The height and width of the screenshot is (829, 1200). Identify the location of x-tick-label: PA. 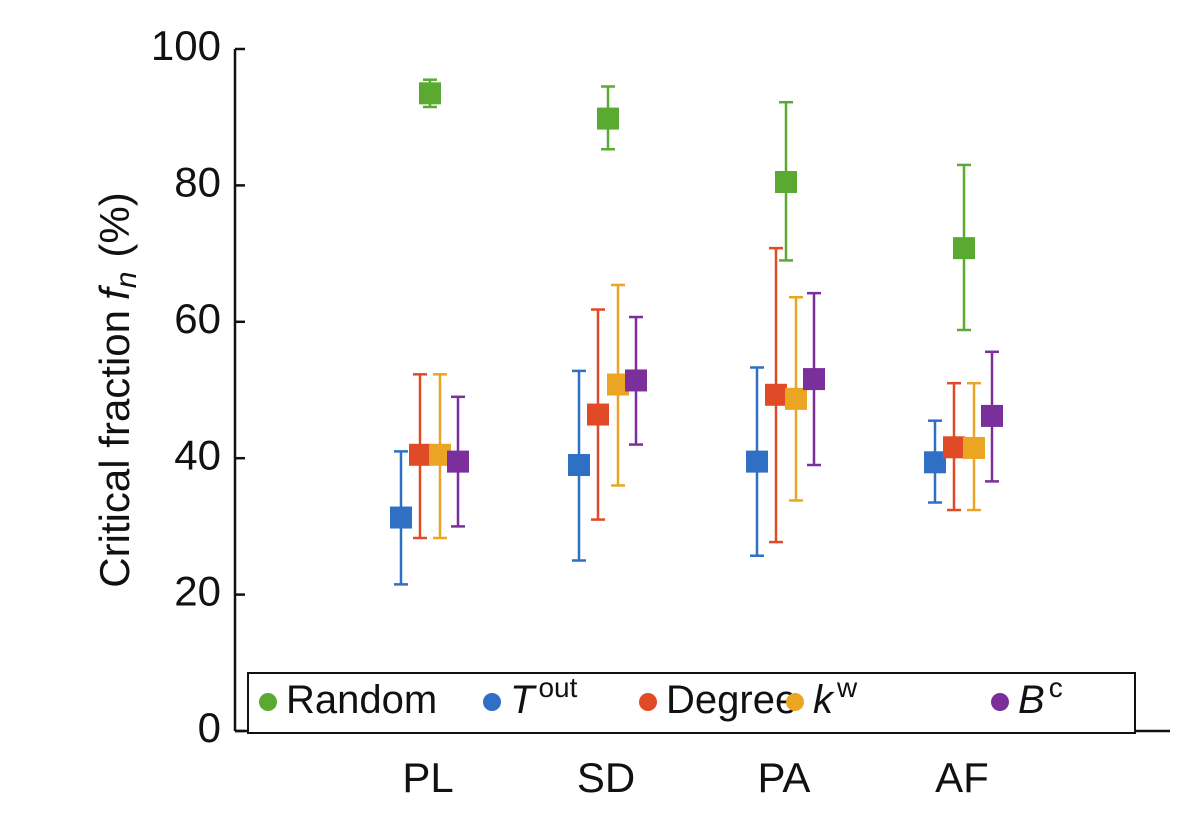
(784, 777).